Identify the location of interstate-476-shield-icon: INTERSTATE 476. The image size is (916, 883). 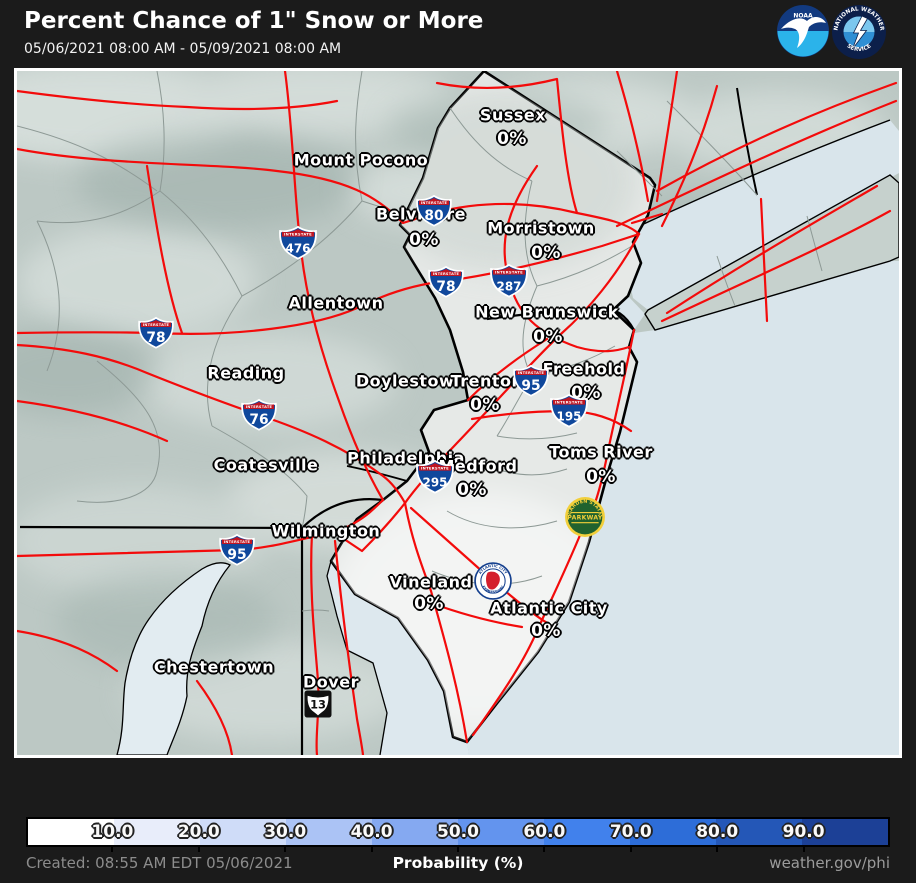
(298, 243).